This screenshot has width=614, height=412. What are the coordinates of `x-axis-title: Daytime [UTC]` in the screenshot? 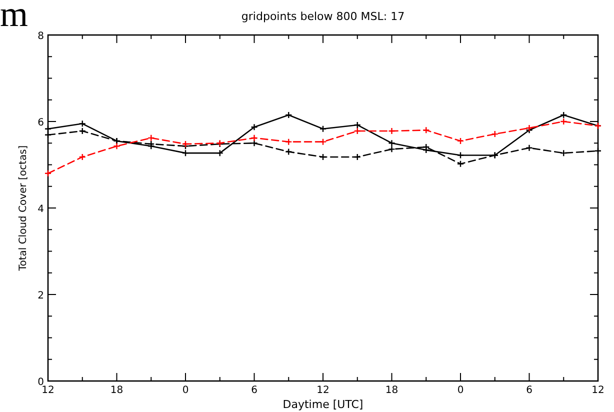 It's located at (323, 404).